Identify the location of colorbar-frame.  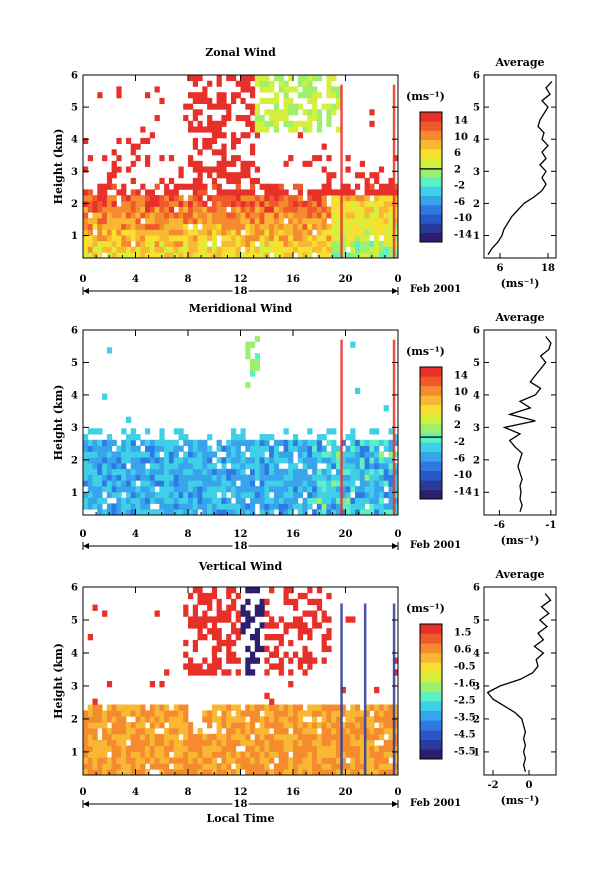
(431, 177).